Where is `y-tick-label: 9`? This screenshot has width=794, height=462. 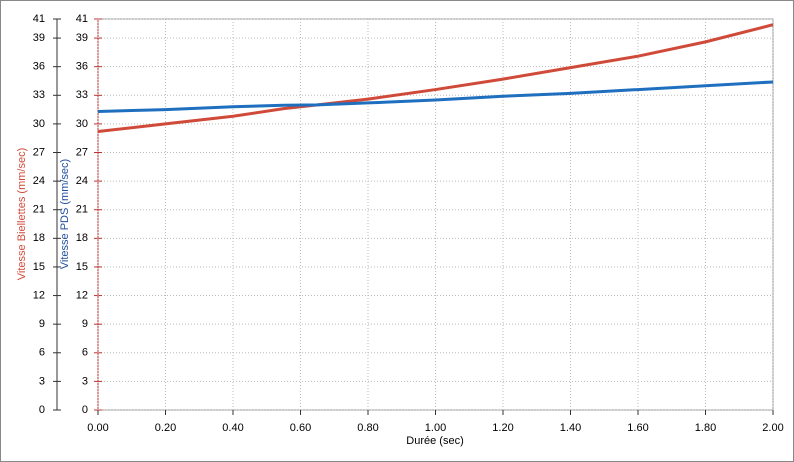
y-tick-label: 9 is located at coordinates (42, 324).